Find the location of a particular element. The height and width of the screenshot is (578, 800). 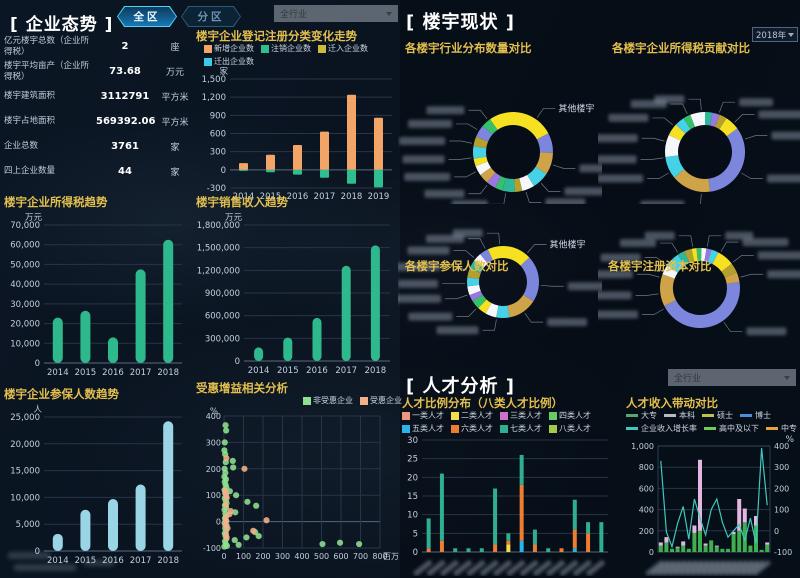

chart-talent-income: 0 200 400 600 800 1,000 -100 0 100 200 300 400% is located at coordinates (712, 505).